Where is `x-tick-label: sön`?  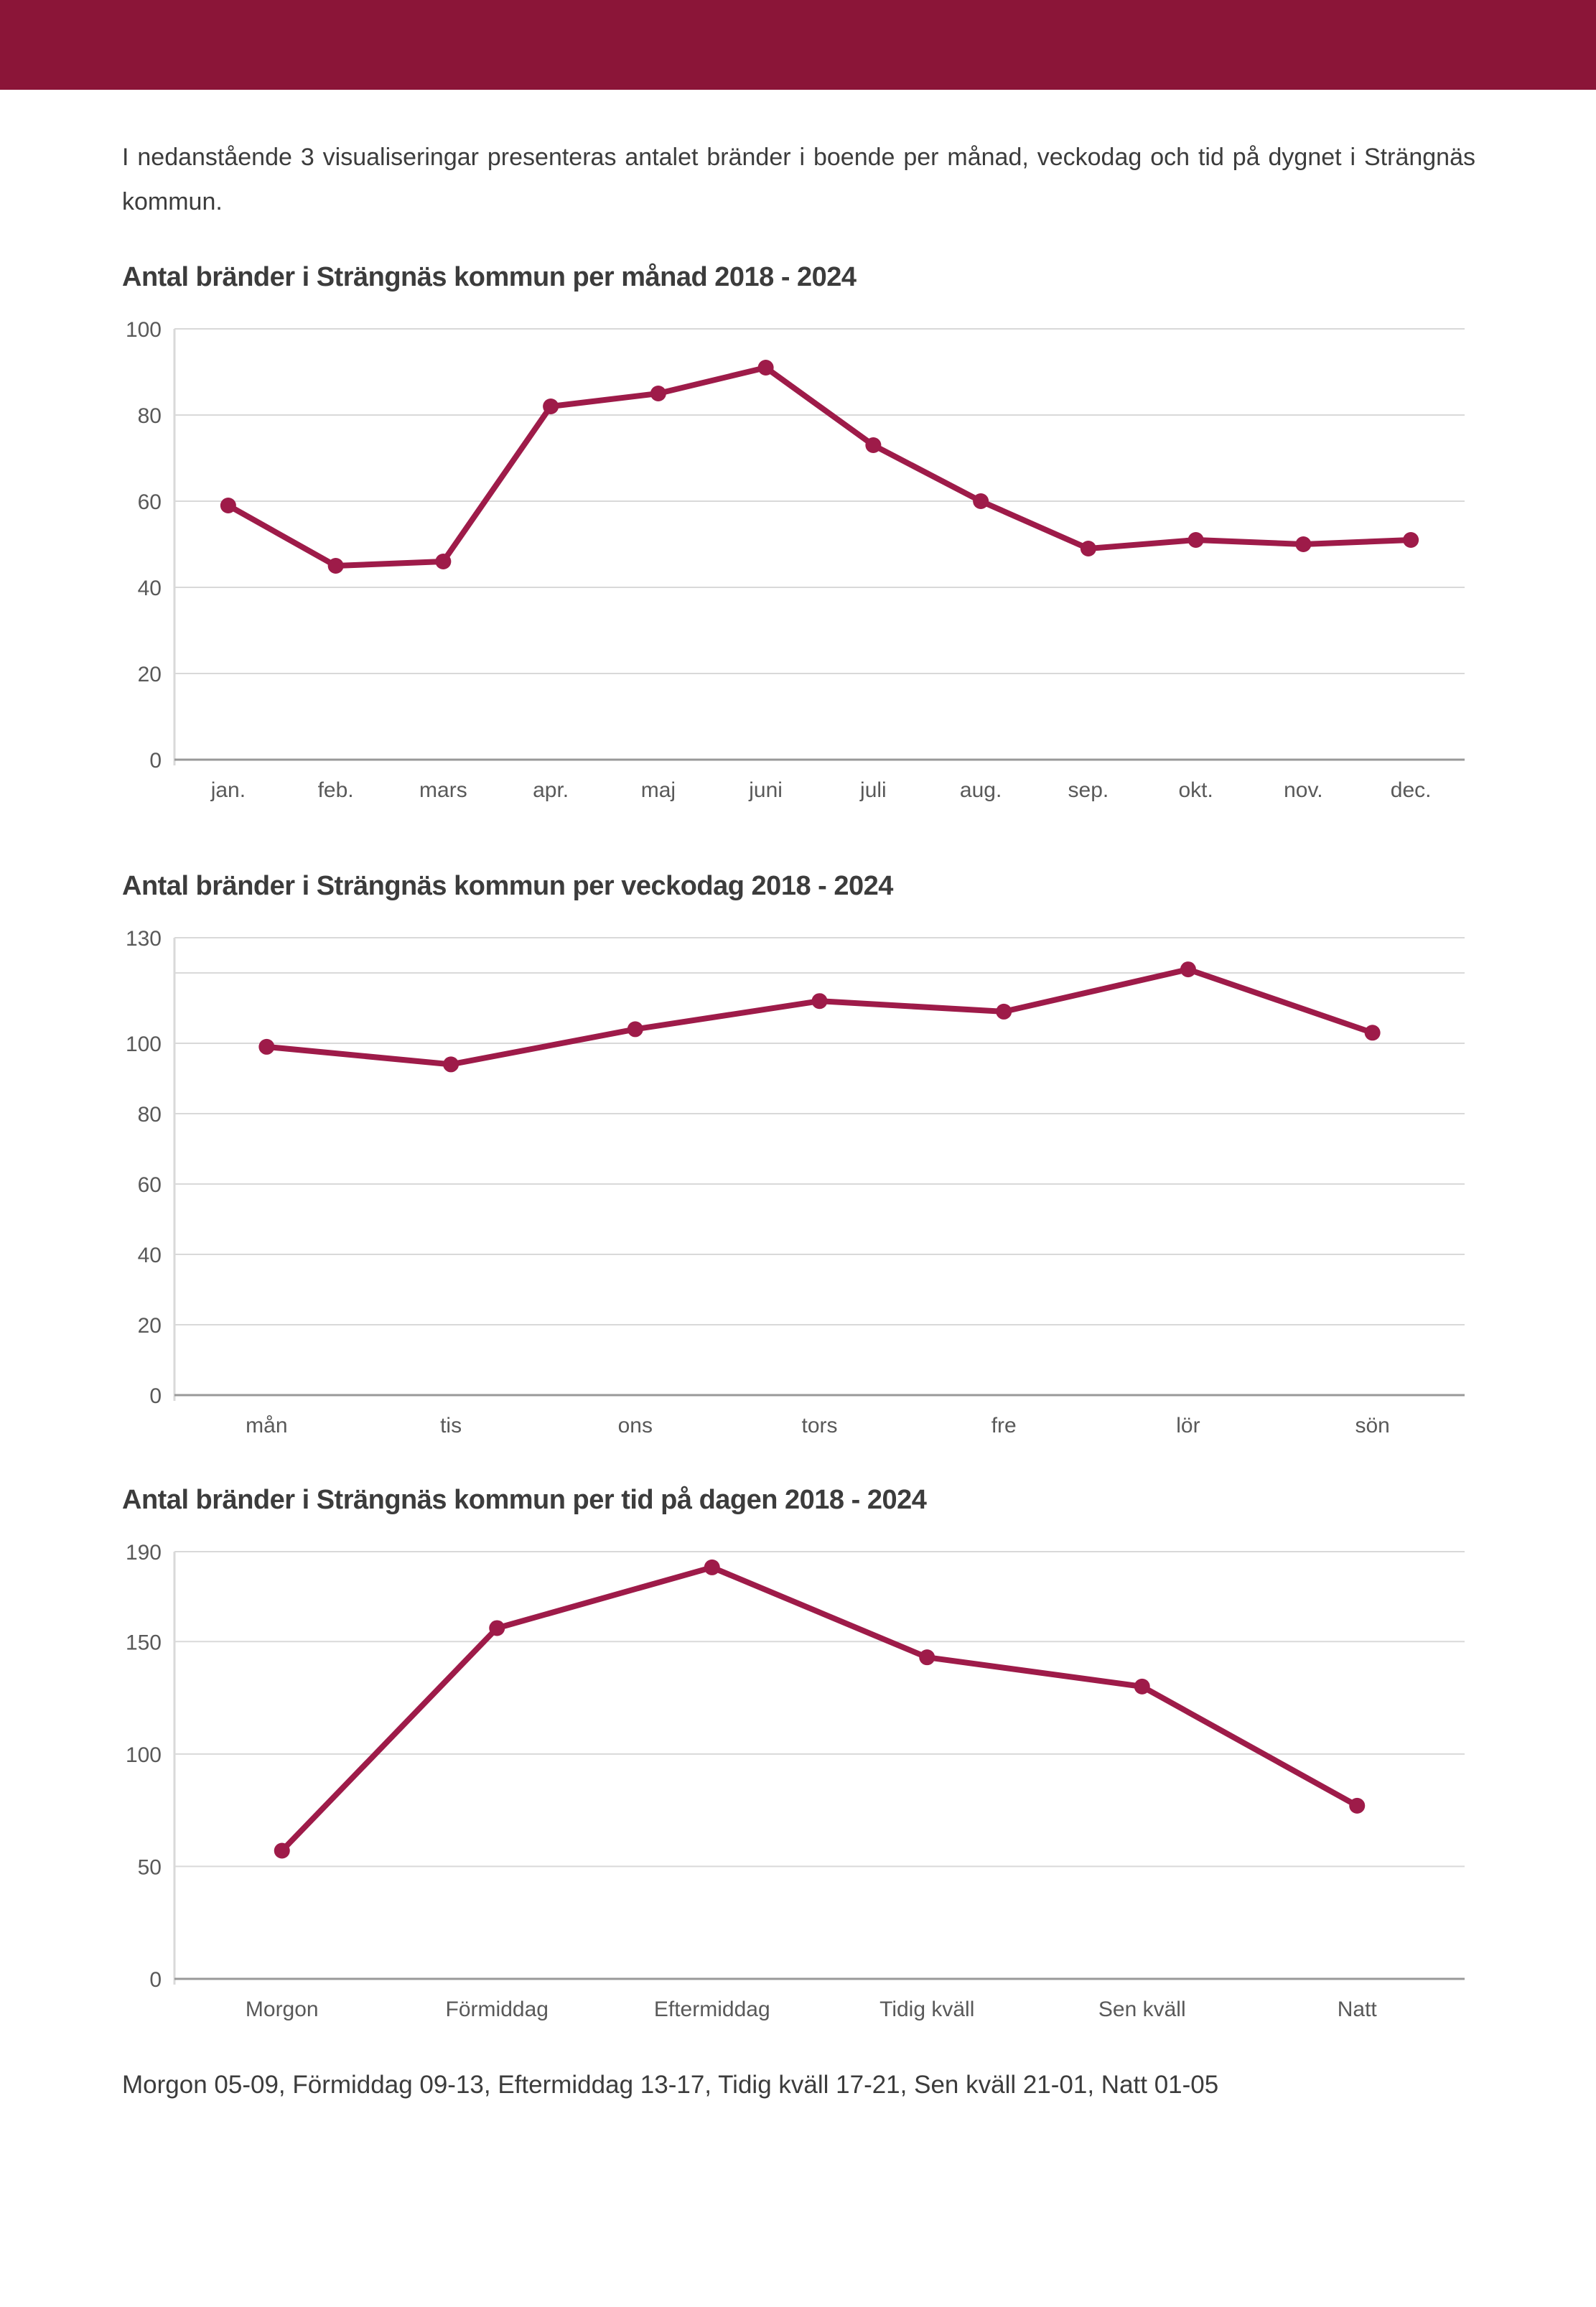 x-tick-label: sön is located at coordinates (1372, 1425).